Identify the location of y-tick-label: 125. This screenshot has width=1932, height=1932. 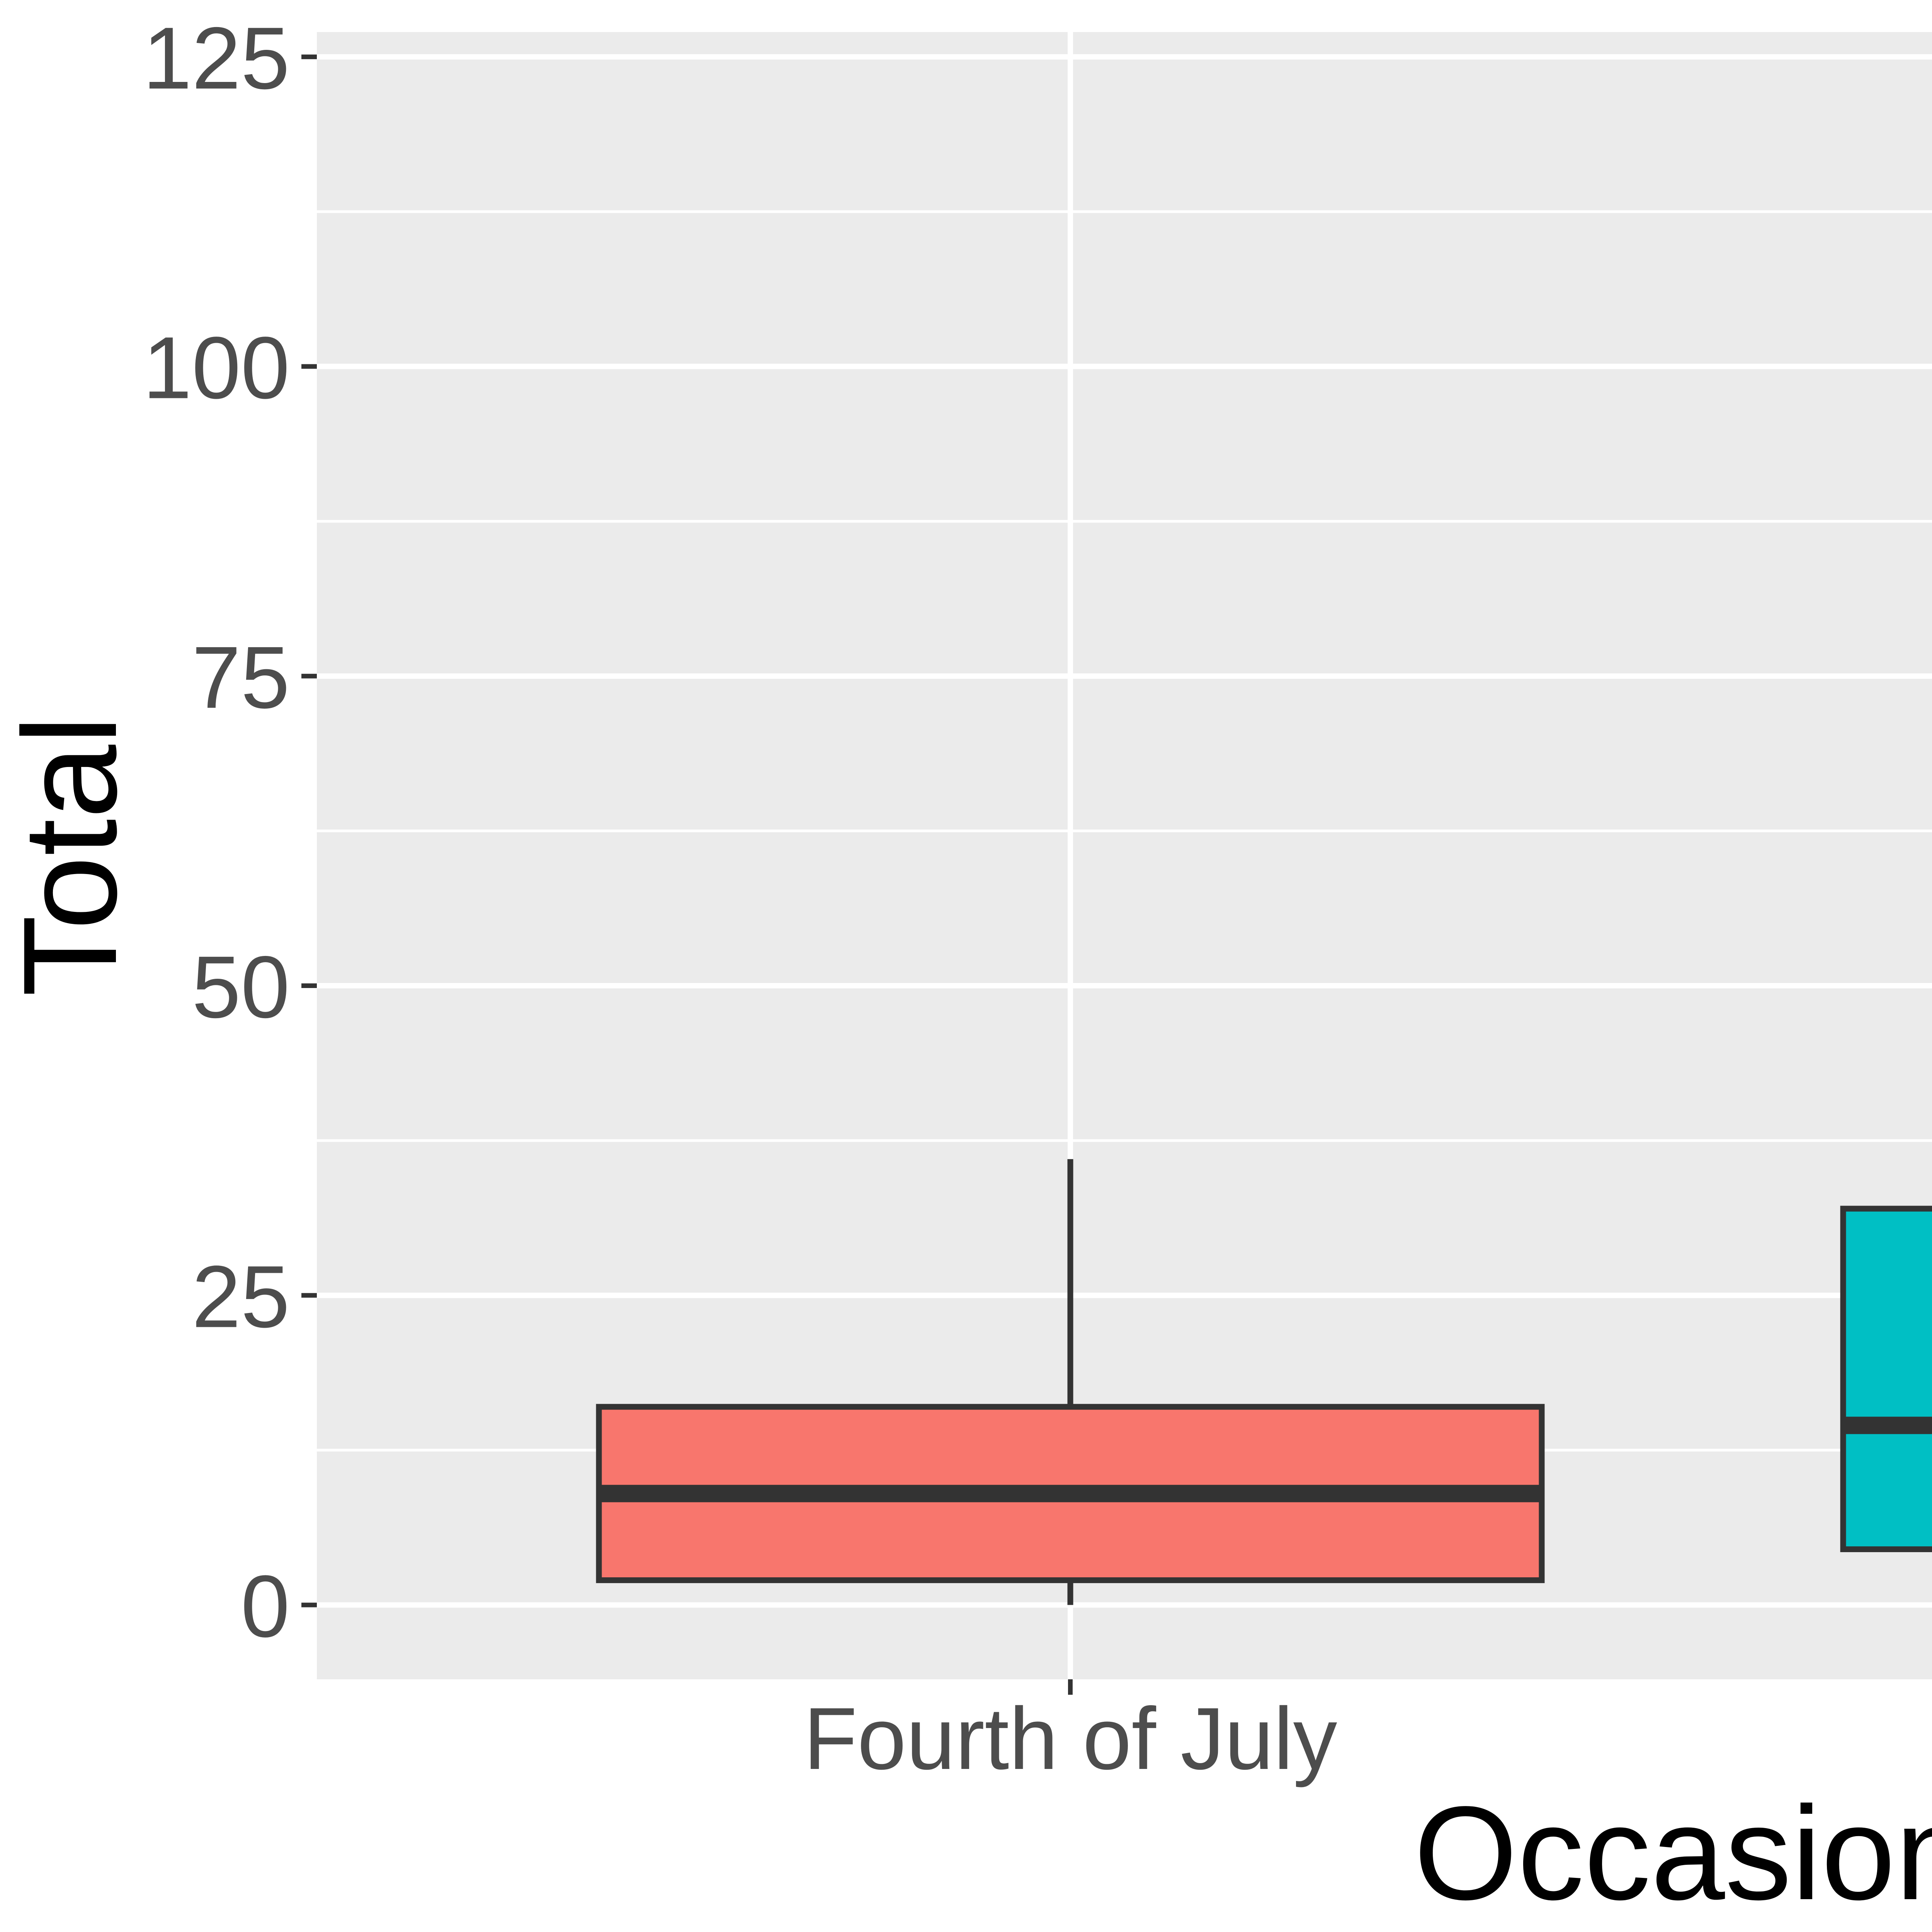
(216, 58).